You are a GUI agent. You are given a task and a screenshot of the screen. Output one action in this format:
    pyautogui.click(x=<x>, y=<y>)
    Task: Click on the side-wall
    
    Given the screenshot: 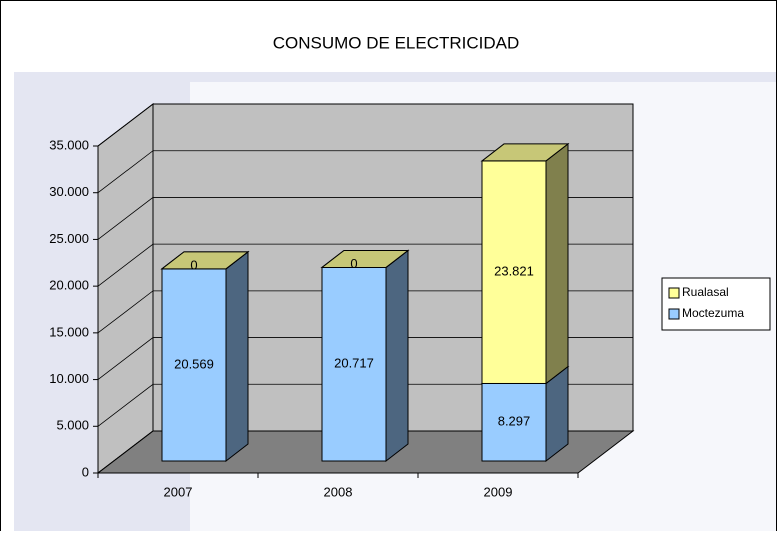 What is the action you would take?
    pyautogui.click(x=125, y=288)
    